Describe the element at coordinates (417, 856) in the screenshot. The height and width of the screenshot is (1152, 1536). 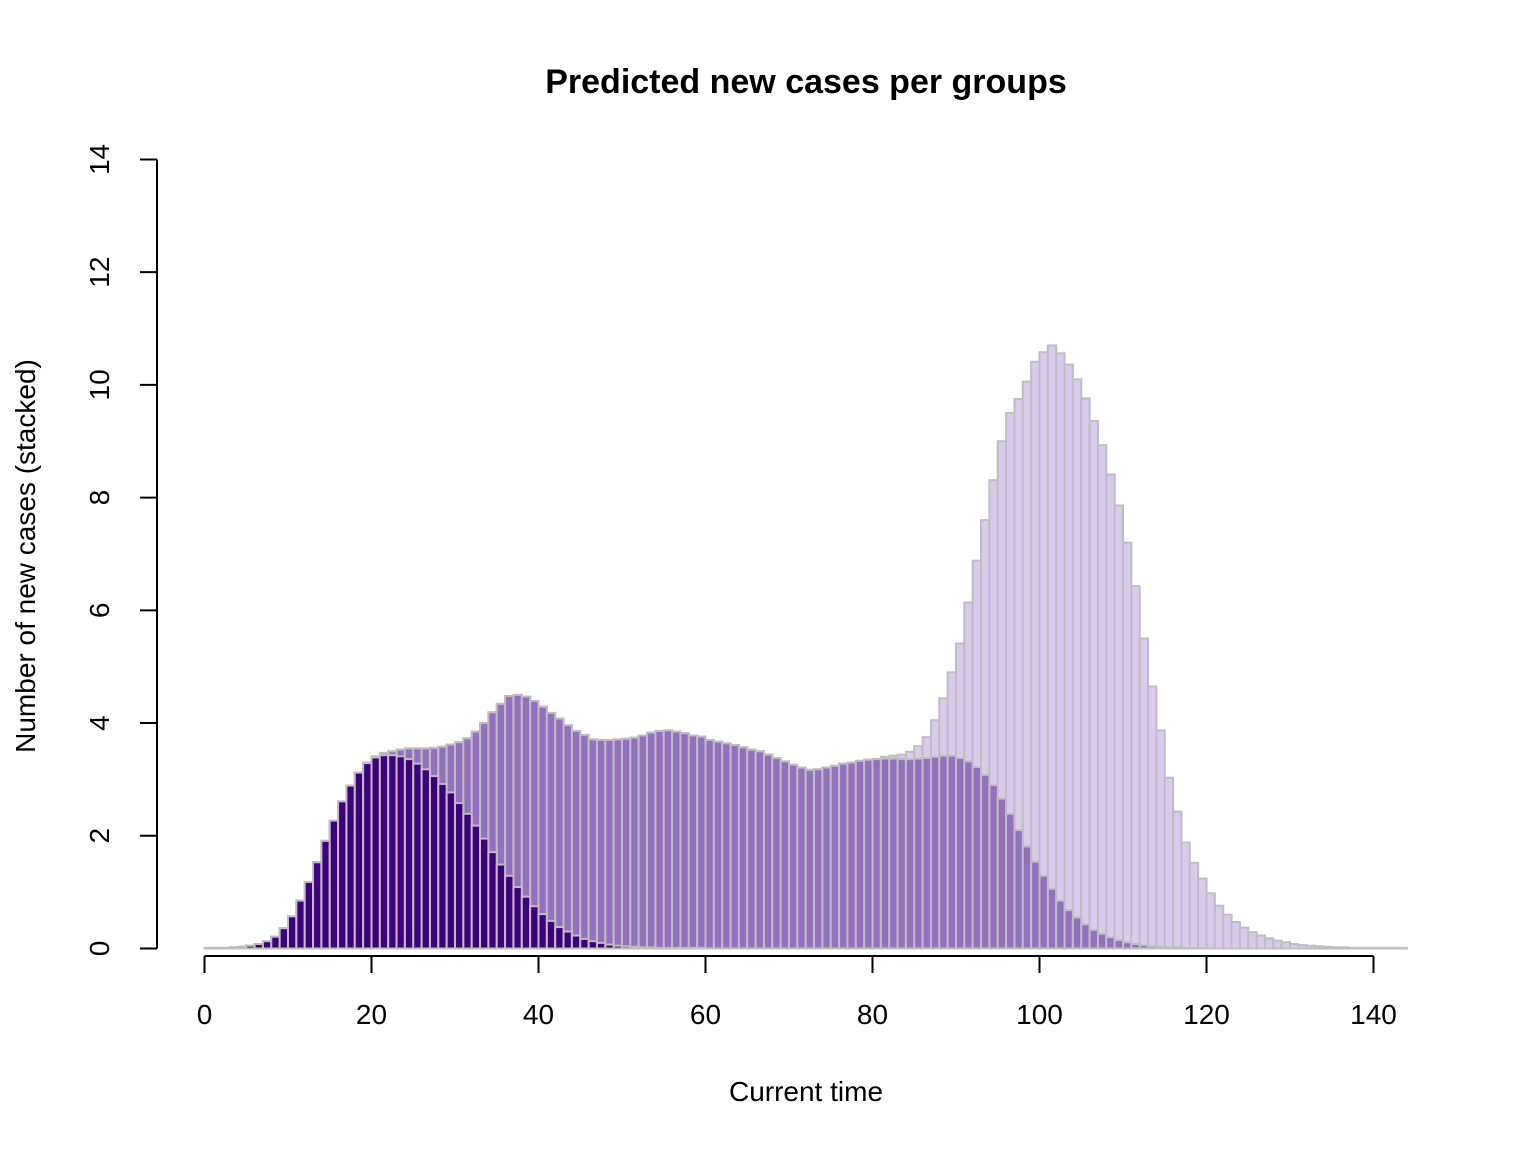
I see `bar-s1-x26` at that location.